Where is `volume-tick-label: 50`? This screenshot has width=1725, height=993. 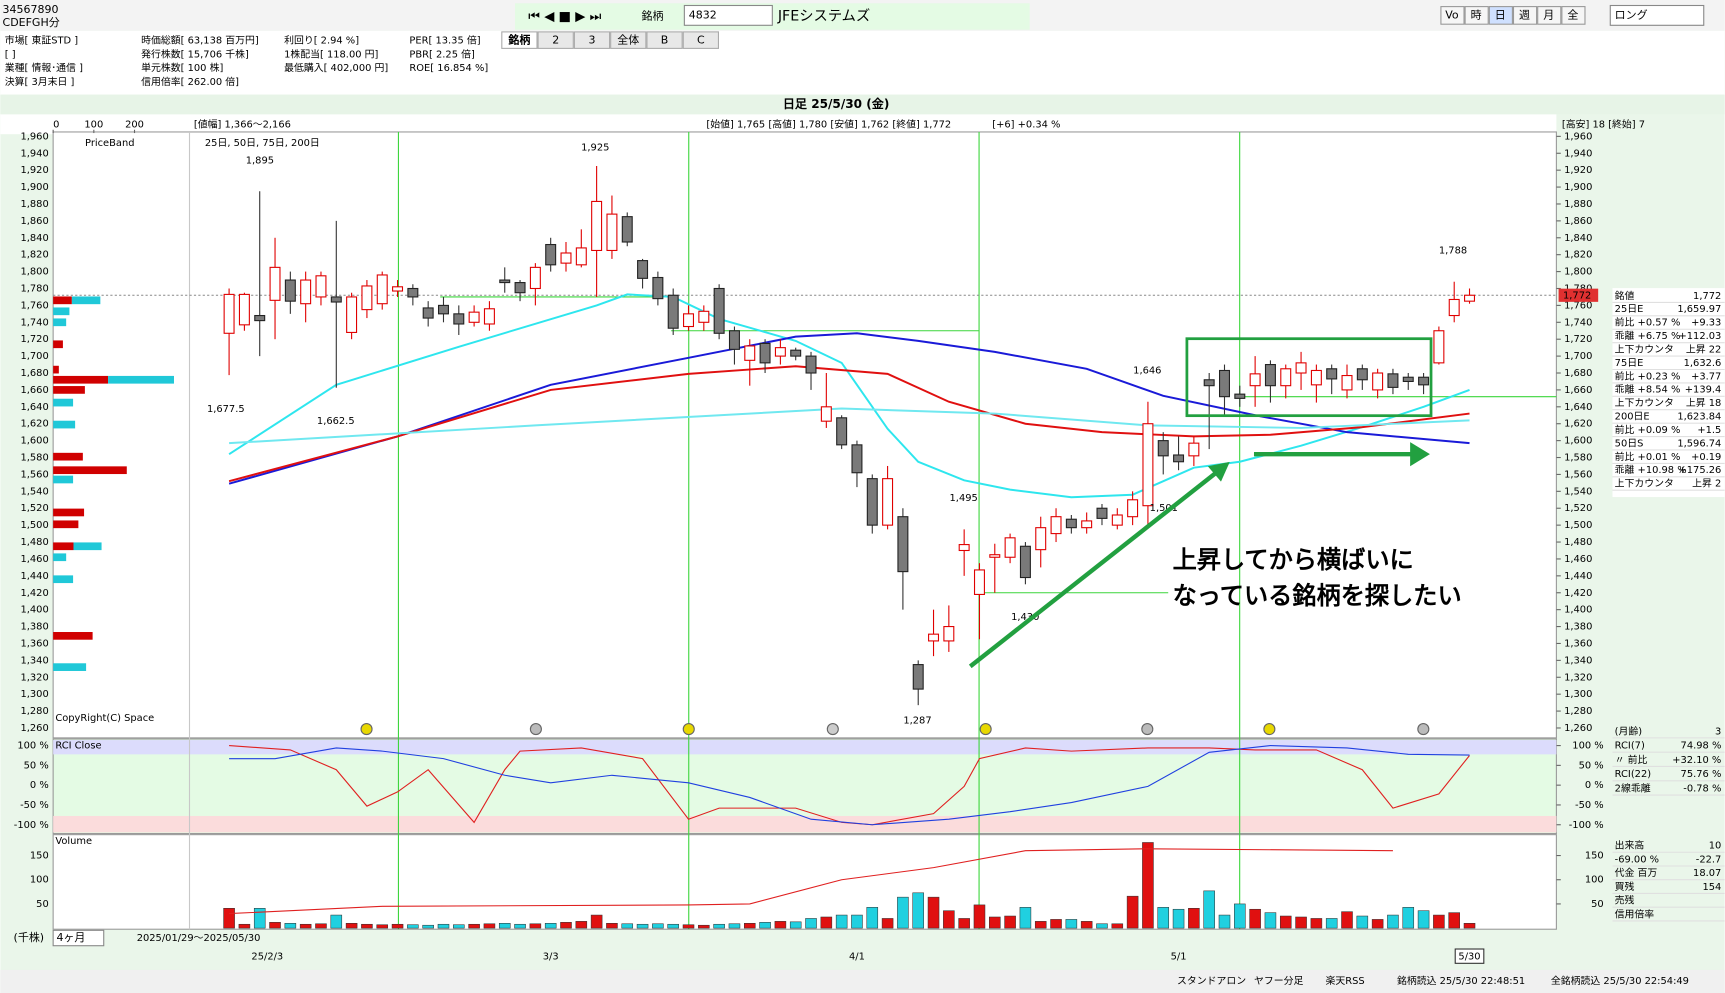
volume-tick-label: 50 is located at coordinates (42, 904).